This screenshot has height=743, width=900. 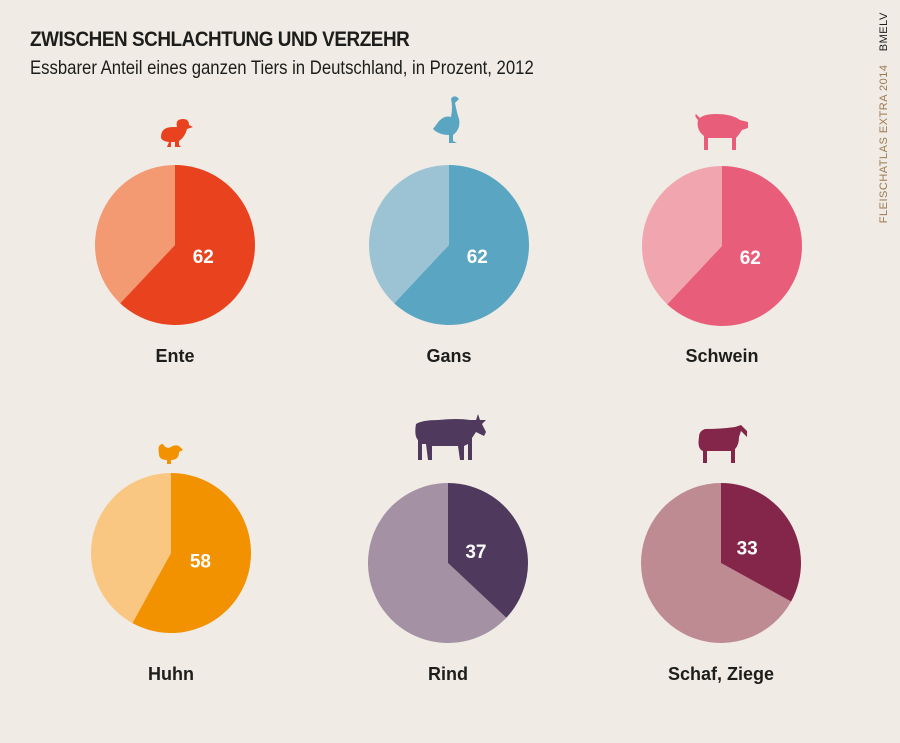 What do you see at coordinates (200, 562) in the screenshot?
I see `data-label: 58` at bounding box center [200, 562].